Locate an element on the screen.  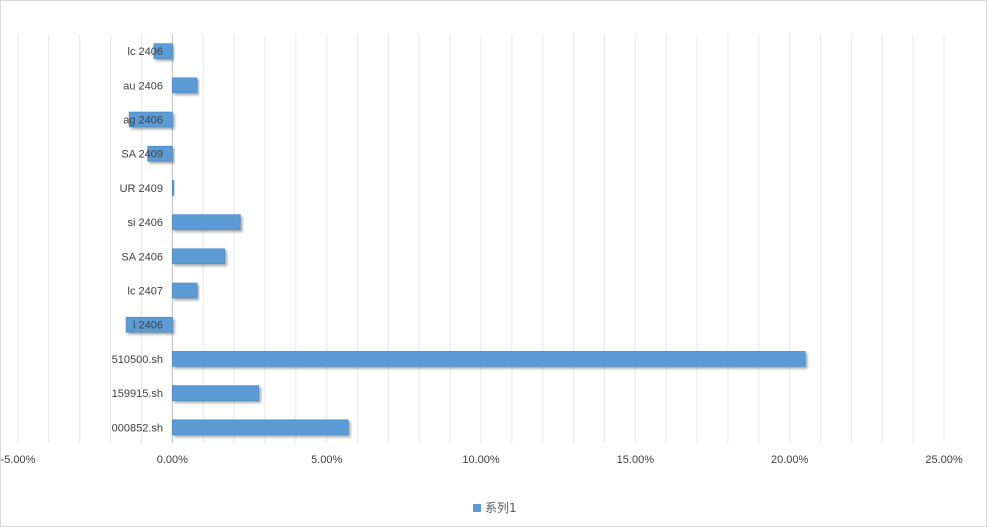
x-tick-label: 20.00% is located at coordinates (790, 460).